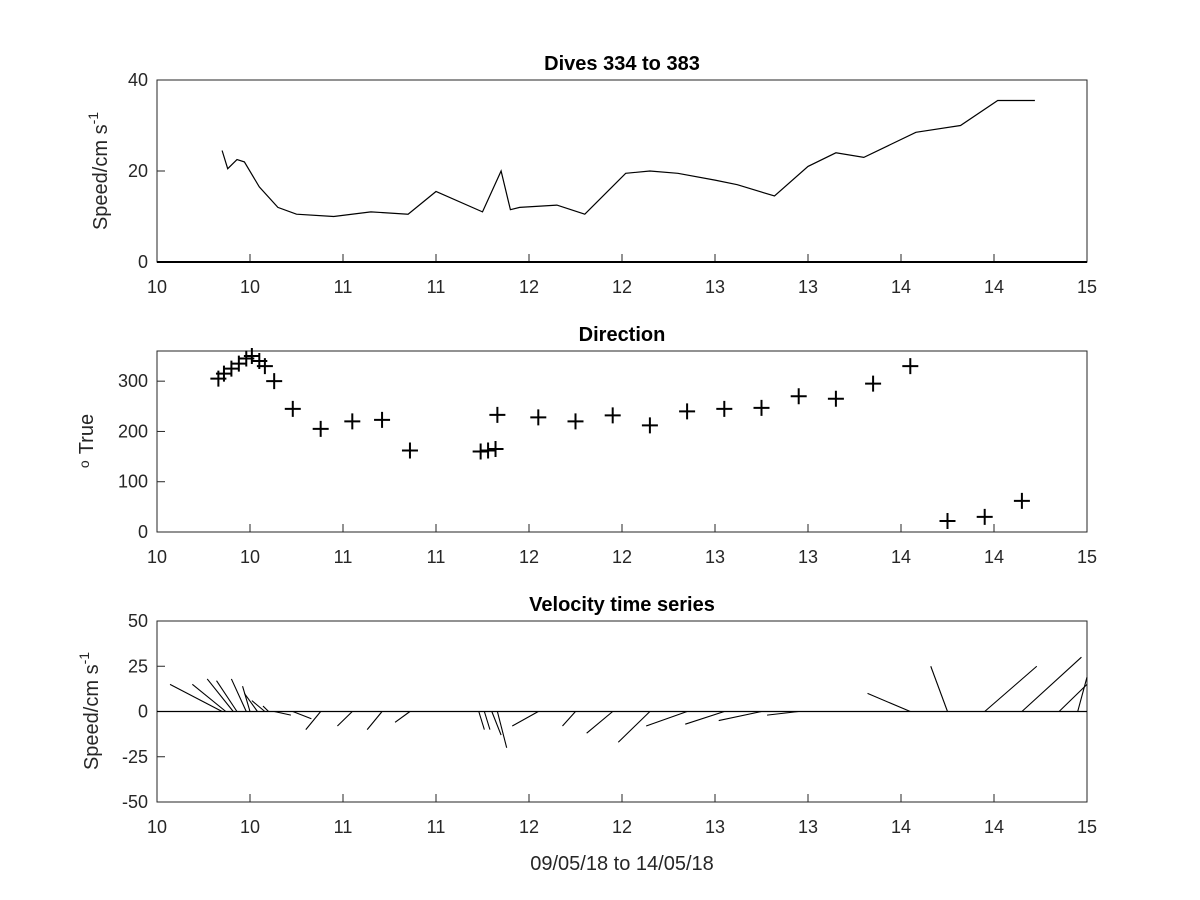 The image size is (1200, 900). I want to click on direction-panel-title: Direction, so click(622, 335).